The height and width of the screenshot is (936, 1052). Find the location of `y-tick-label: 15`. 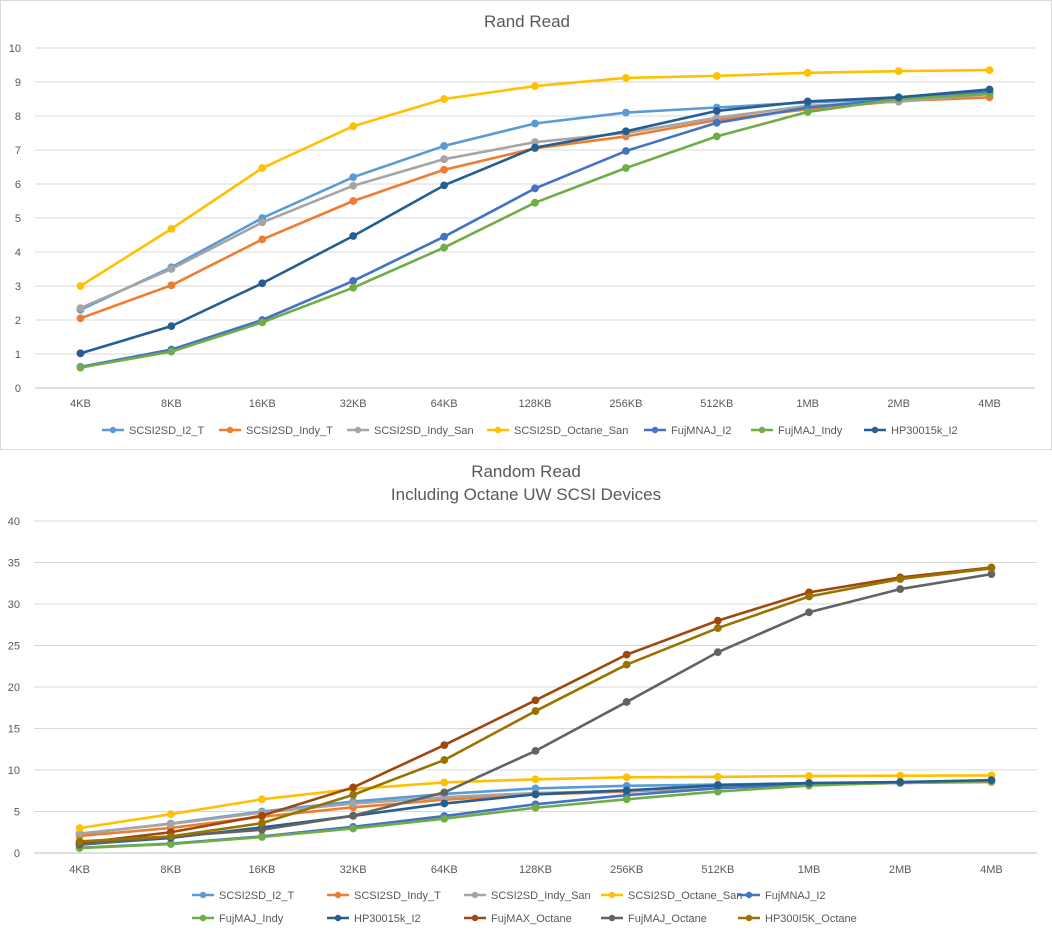

y-tick-label: 15 is located at coordinates (14, 730).